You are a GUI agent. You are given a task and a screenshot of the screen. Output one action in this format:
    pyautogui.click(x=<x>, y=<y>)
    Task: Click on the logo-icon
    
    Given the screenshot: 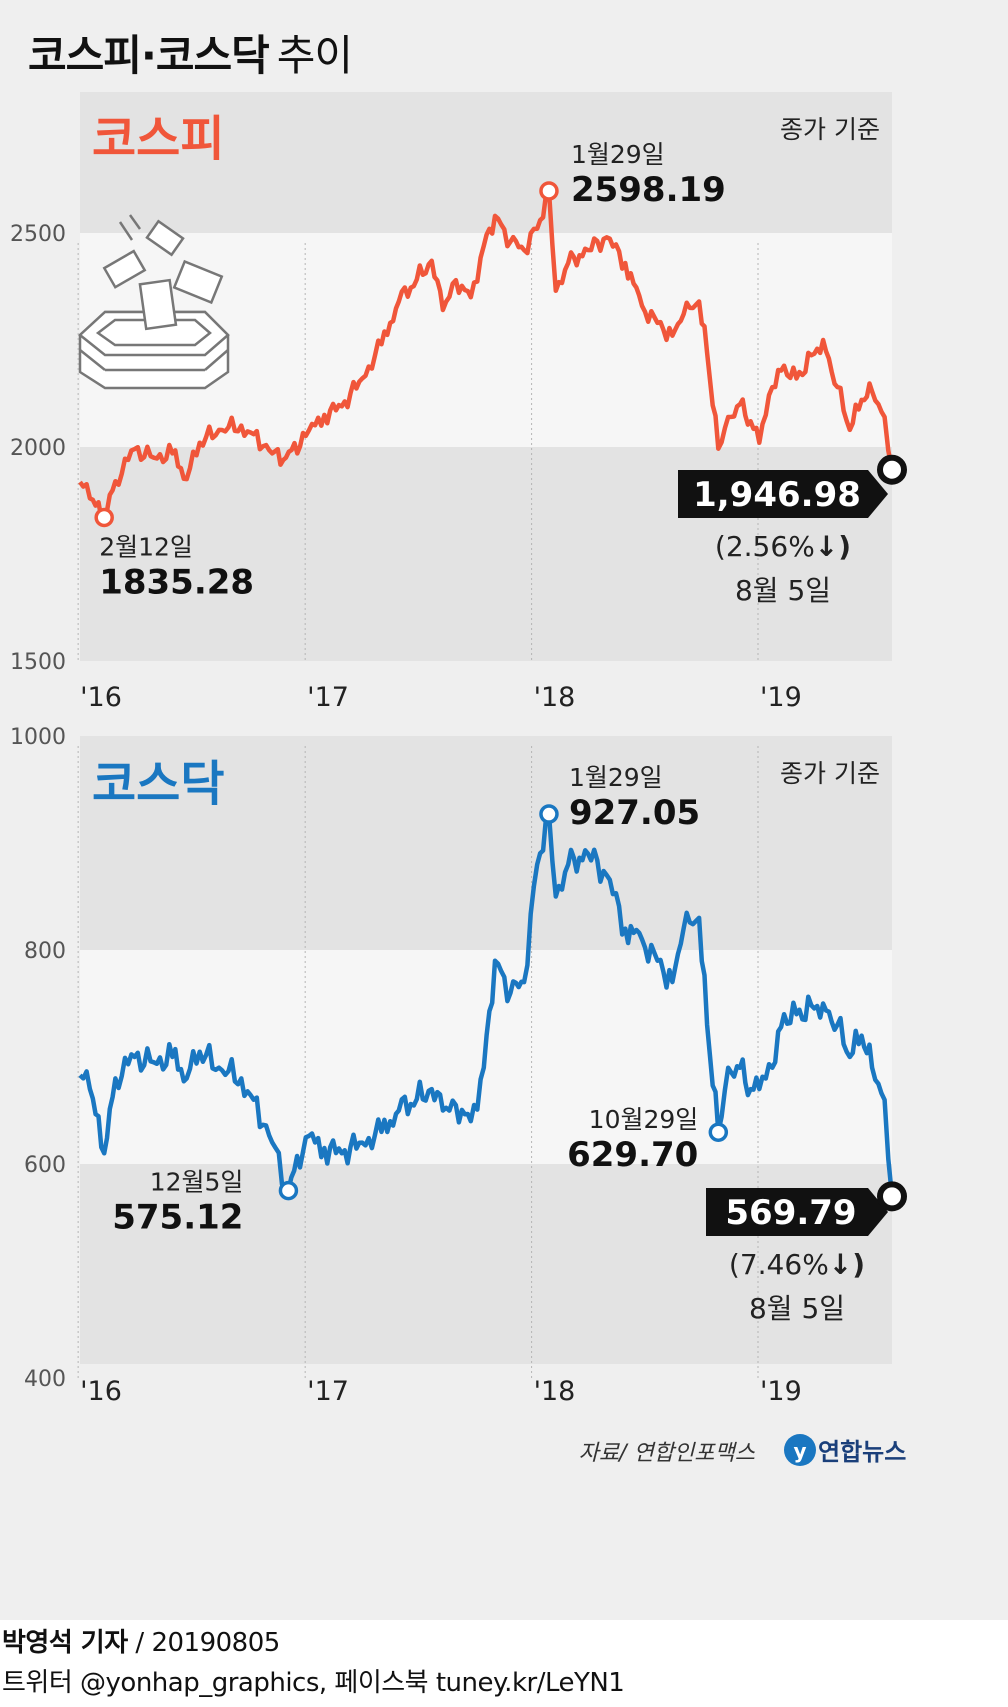 What is the action you would take?
    pyautogui.click(x=800, y=1450)
    